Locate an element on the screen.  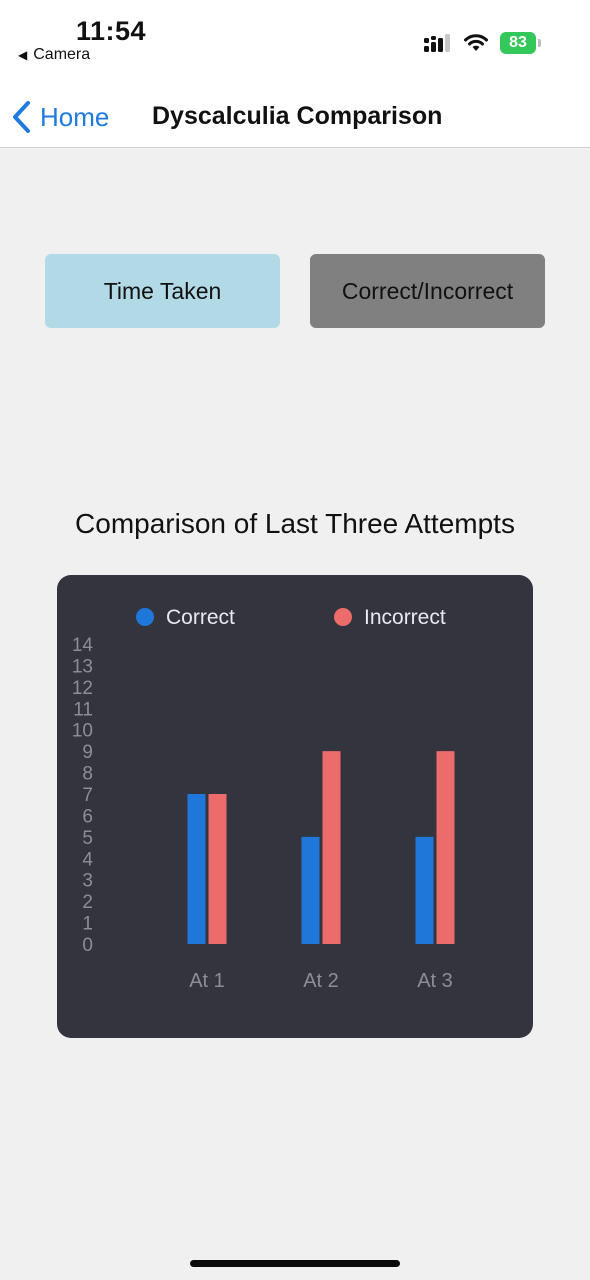
y-tick-label: 6 is located at coordinates (87, 816).